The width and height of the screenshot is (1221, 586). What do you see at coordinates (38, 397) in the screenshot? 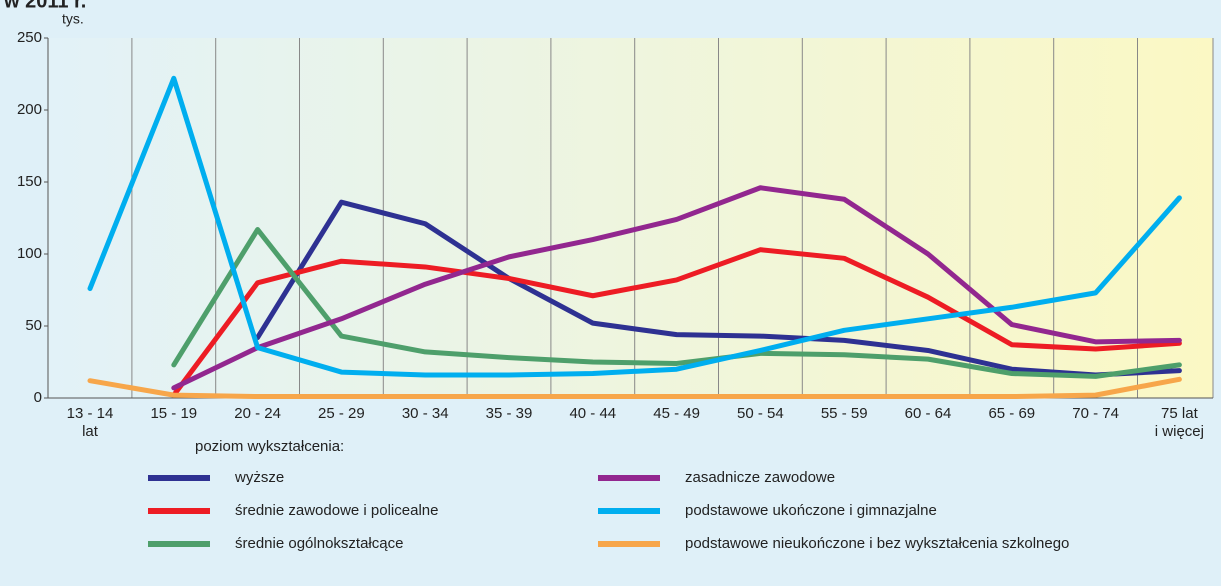
I see `y-tick-label: 0` at bounding box center [38, 397].